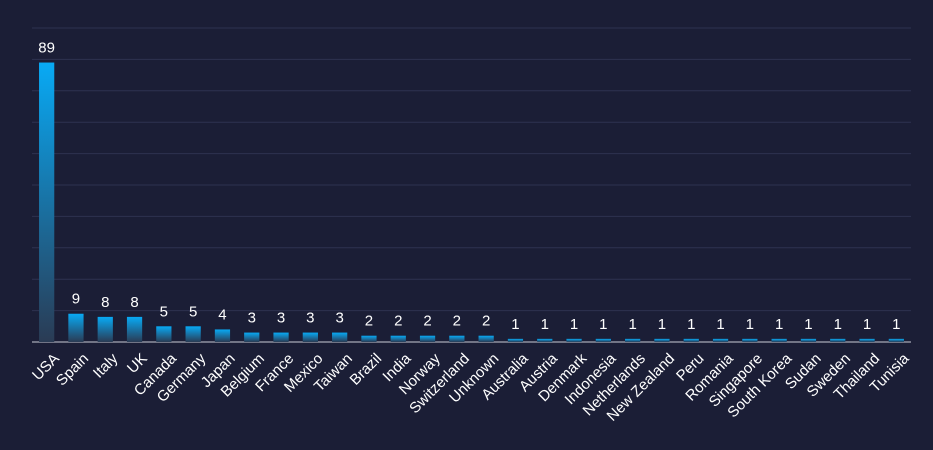  What do you see at coordinates (76, 299) in the screenshot?
I see `value-label: 9` at bounding box center [76, 299].